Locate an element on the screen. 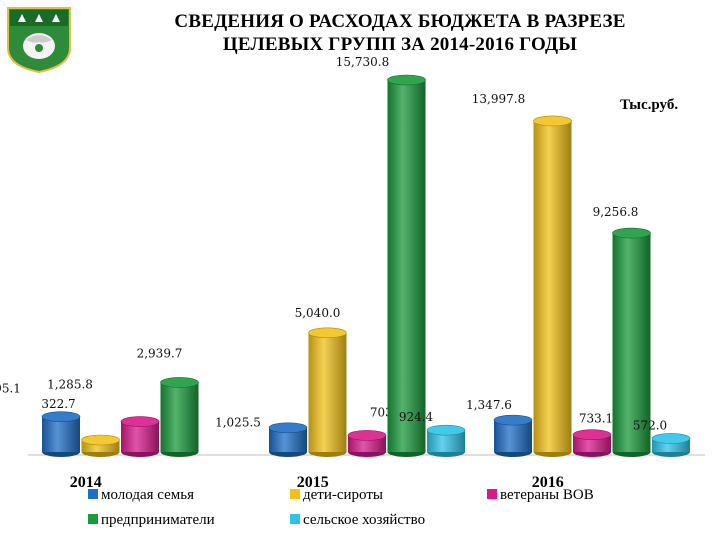 This screenshot has width=720, height=540. data-label: 15,730.8 is located at coordinates (362, 62).